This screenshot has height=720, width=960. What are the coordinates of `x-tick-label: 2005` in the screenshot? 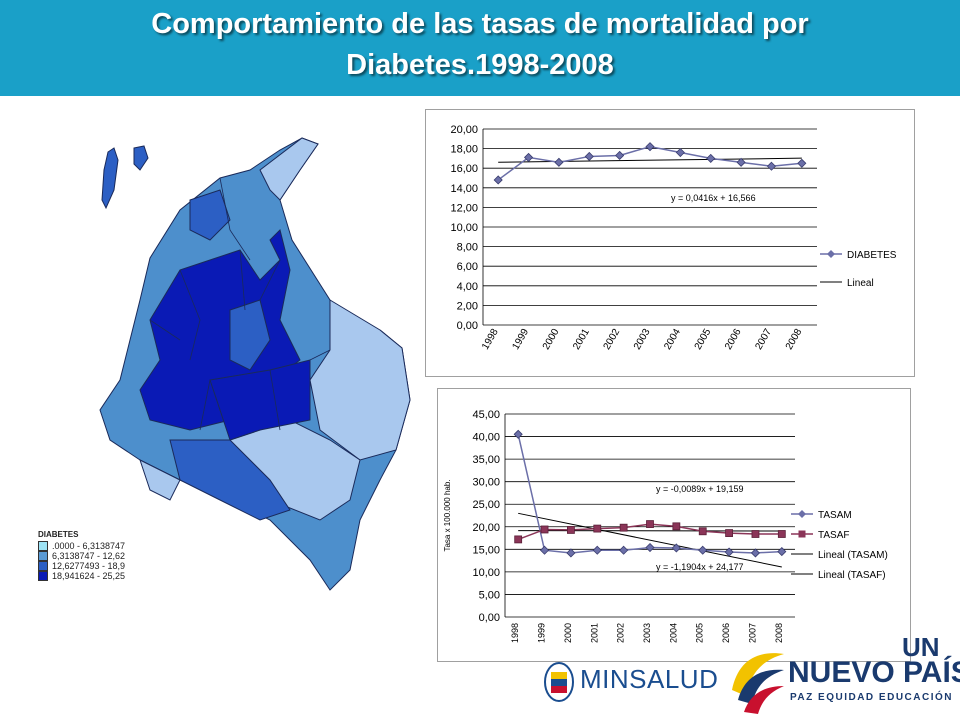 It's located at (700, 633).